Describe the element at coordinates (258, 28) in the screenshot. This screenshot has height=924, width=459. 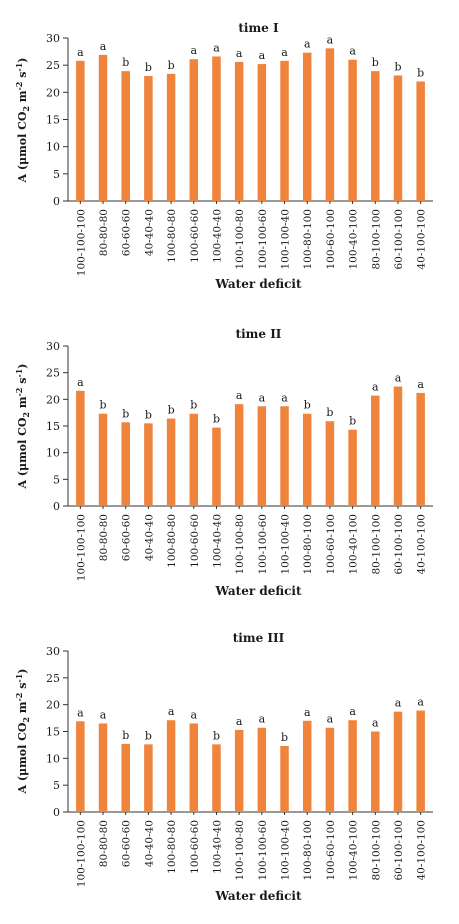
I see `chart-title: time I` at that location.